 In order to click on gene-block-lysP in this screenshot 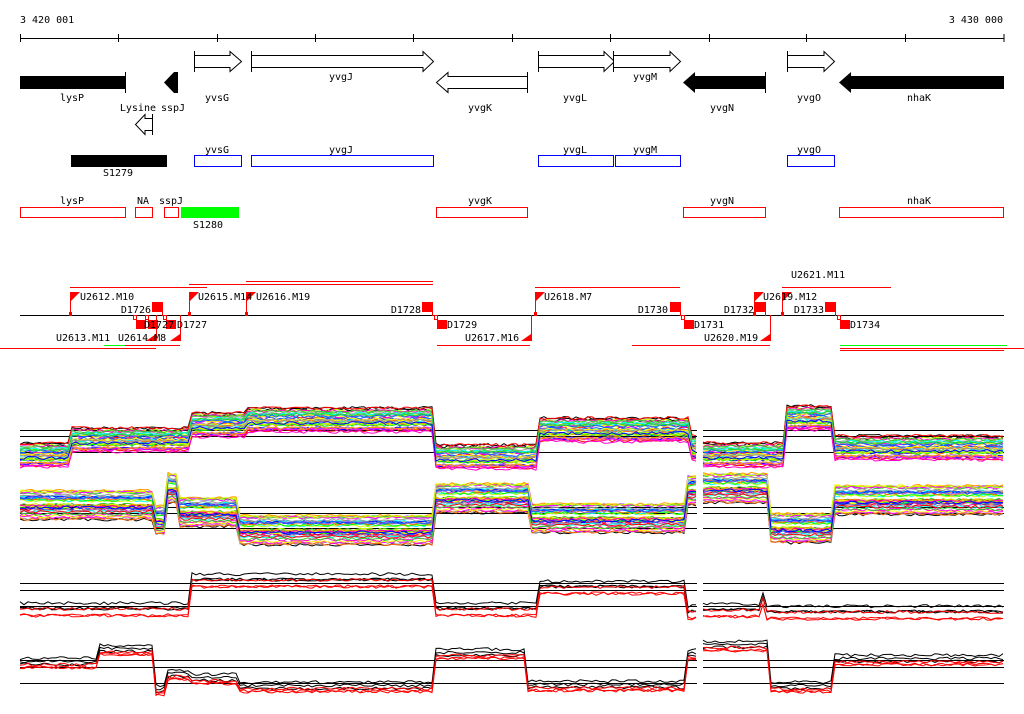, I will do `click(72, 82)`.